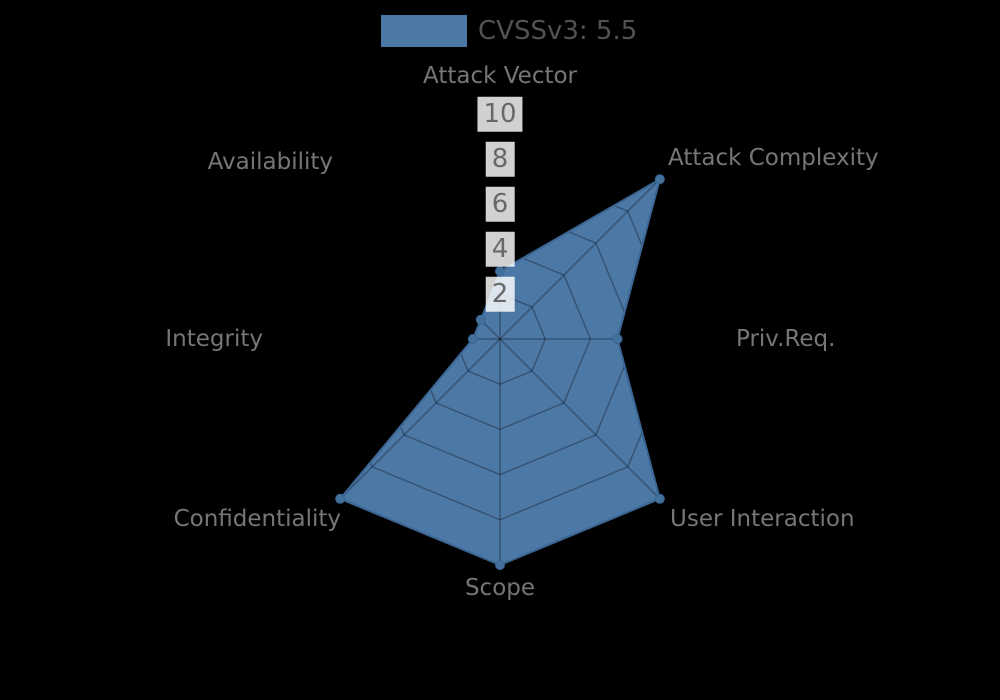 This screenshot has width=1000, height=700. What do you see at coordinates (424, 31) in the screenshot?
I see `legend-swatch` at bounding box center [424, 31].